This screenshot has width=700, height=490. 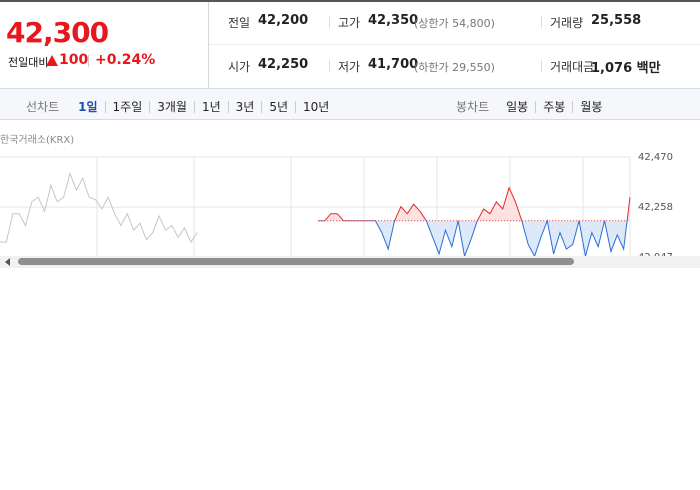 What do you see at coordinates (655, 255) in the screenshot?
I see `y-tick-label: 42,047` at bounding box center [655, 255].